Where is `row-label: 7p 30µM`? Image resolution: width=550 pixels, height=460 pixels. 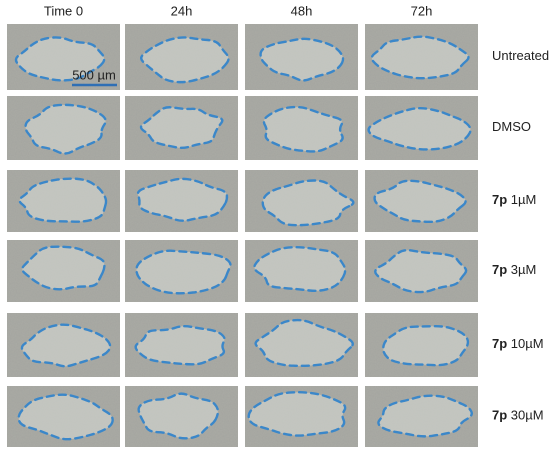 row-label: 7p 30µM is located at coordinates (518, 415).